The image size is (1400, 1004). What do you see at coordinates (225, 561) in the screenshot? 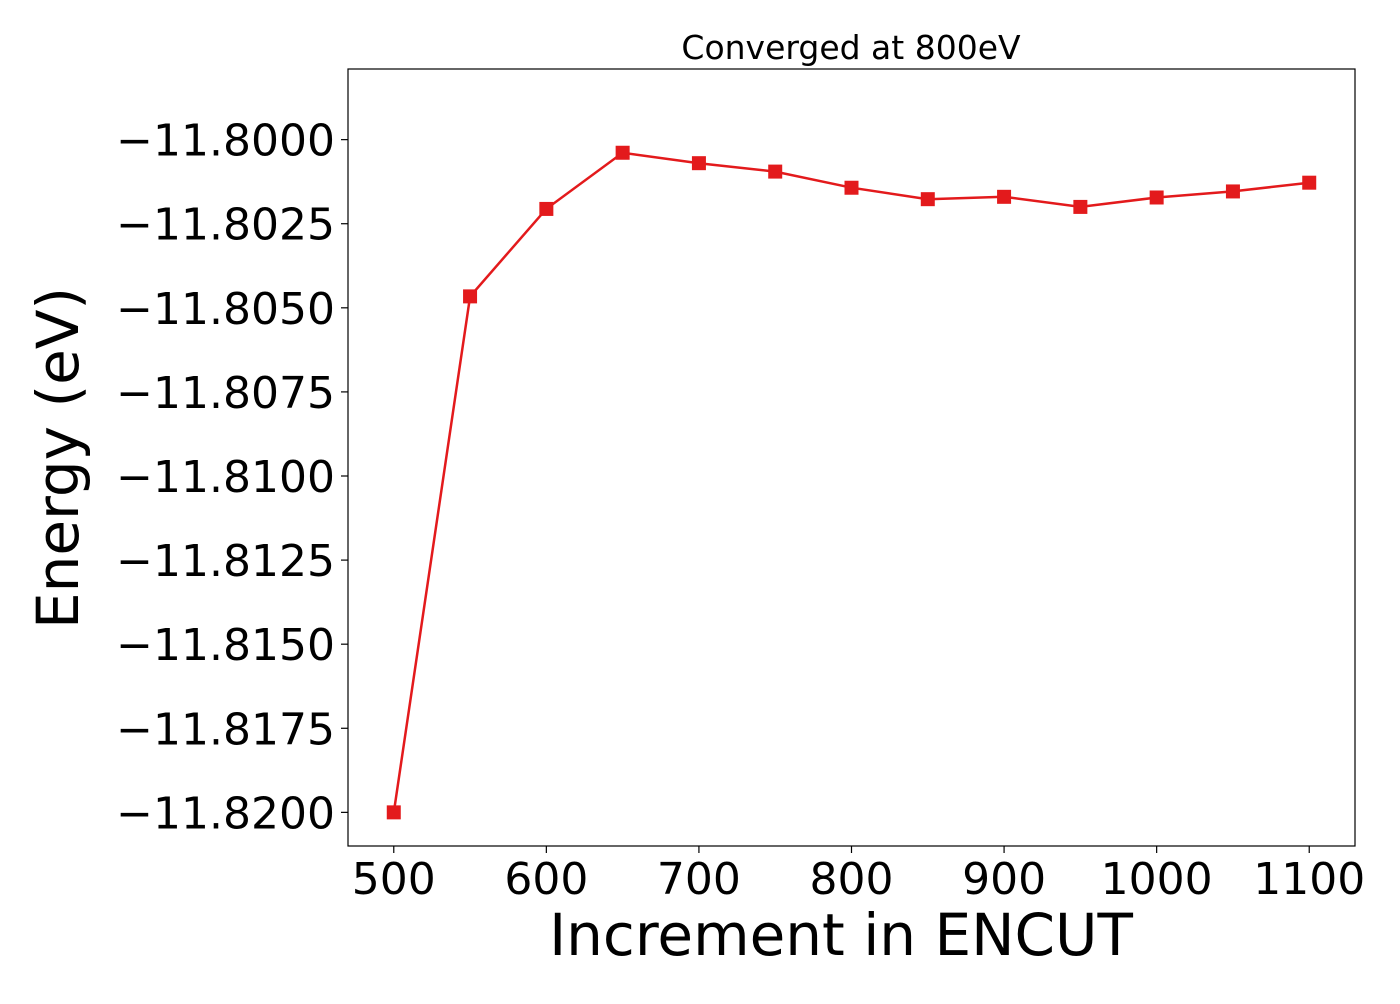
I see `y-tick-label: −11.8125` at bounding box center [225, 561].